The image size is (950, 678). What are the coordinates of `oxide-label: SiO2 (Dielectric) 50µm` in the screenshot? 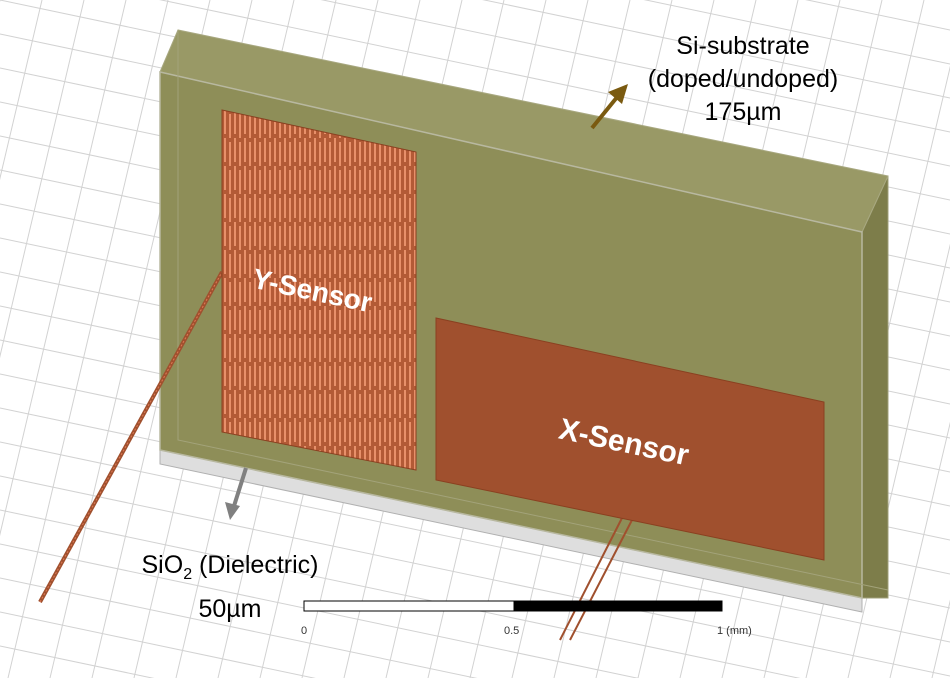 It's located at (230, 587).